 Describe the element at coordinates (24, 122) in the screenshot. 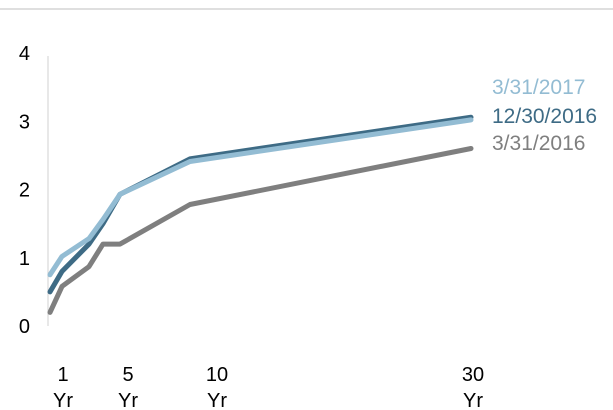

I see `y-tick-label: 3` at that location.